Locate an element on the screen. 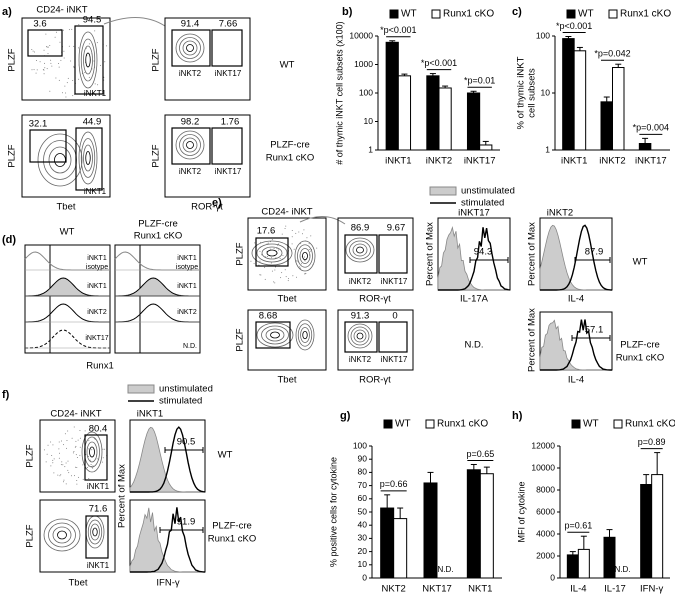  label: PLZF-cre is located at coordinates (232, 526).